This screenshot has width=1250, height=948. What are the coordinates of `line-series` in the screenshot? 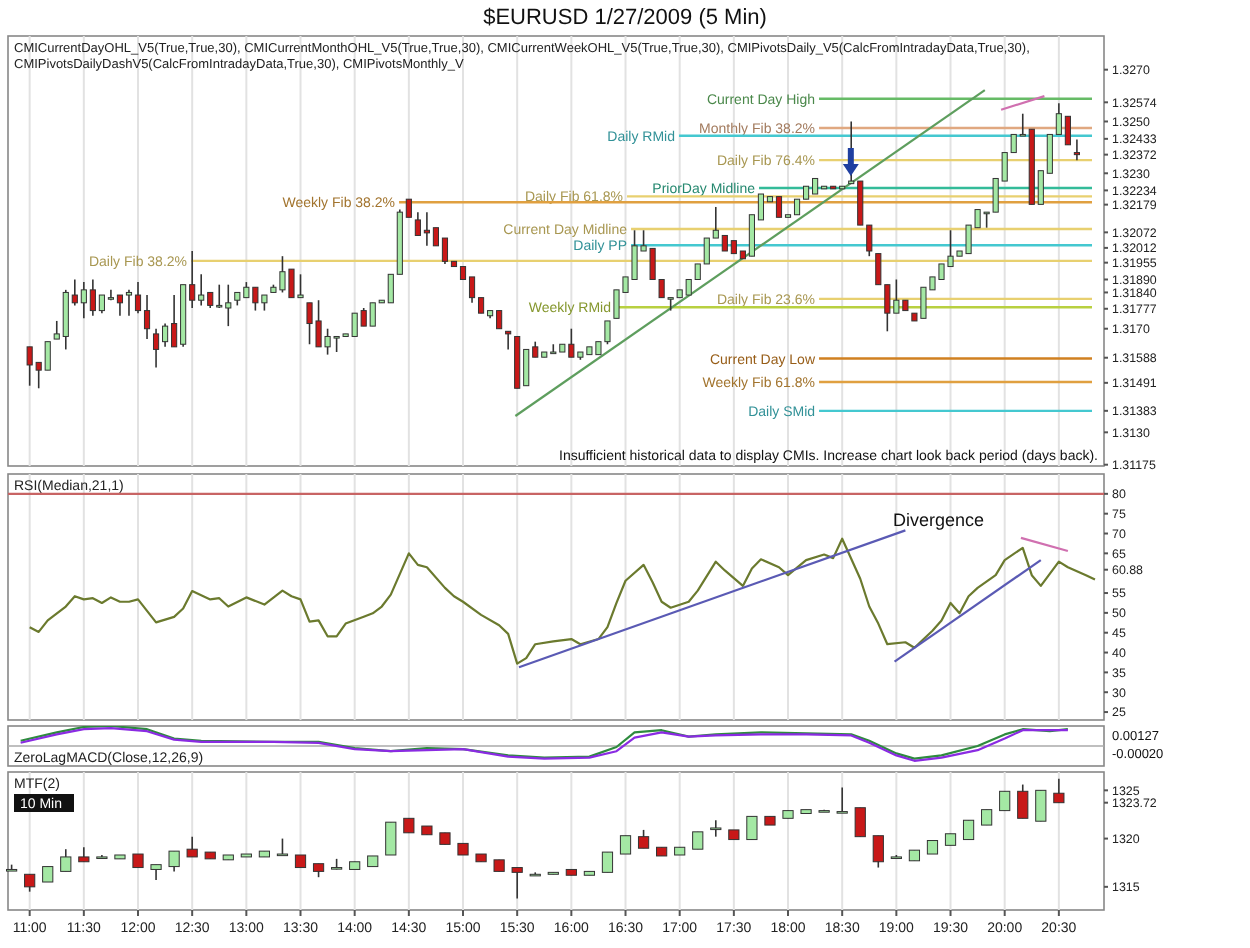 It's located at (562, 601).